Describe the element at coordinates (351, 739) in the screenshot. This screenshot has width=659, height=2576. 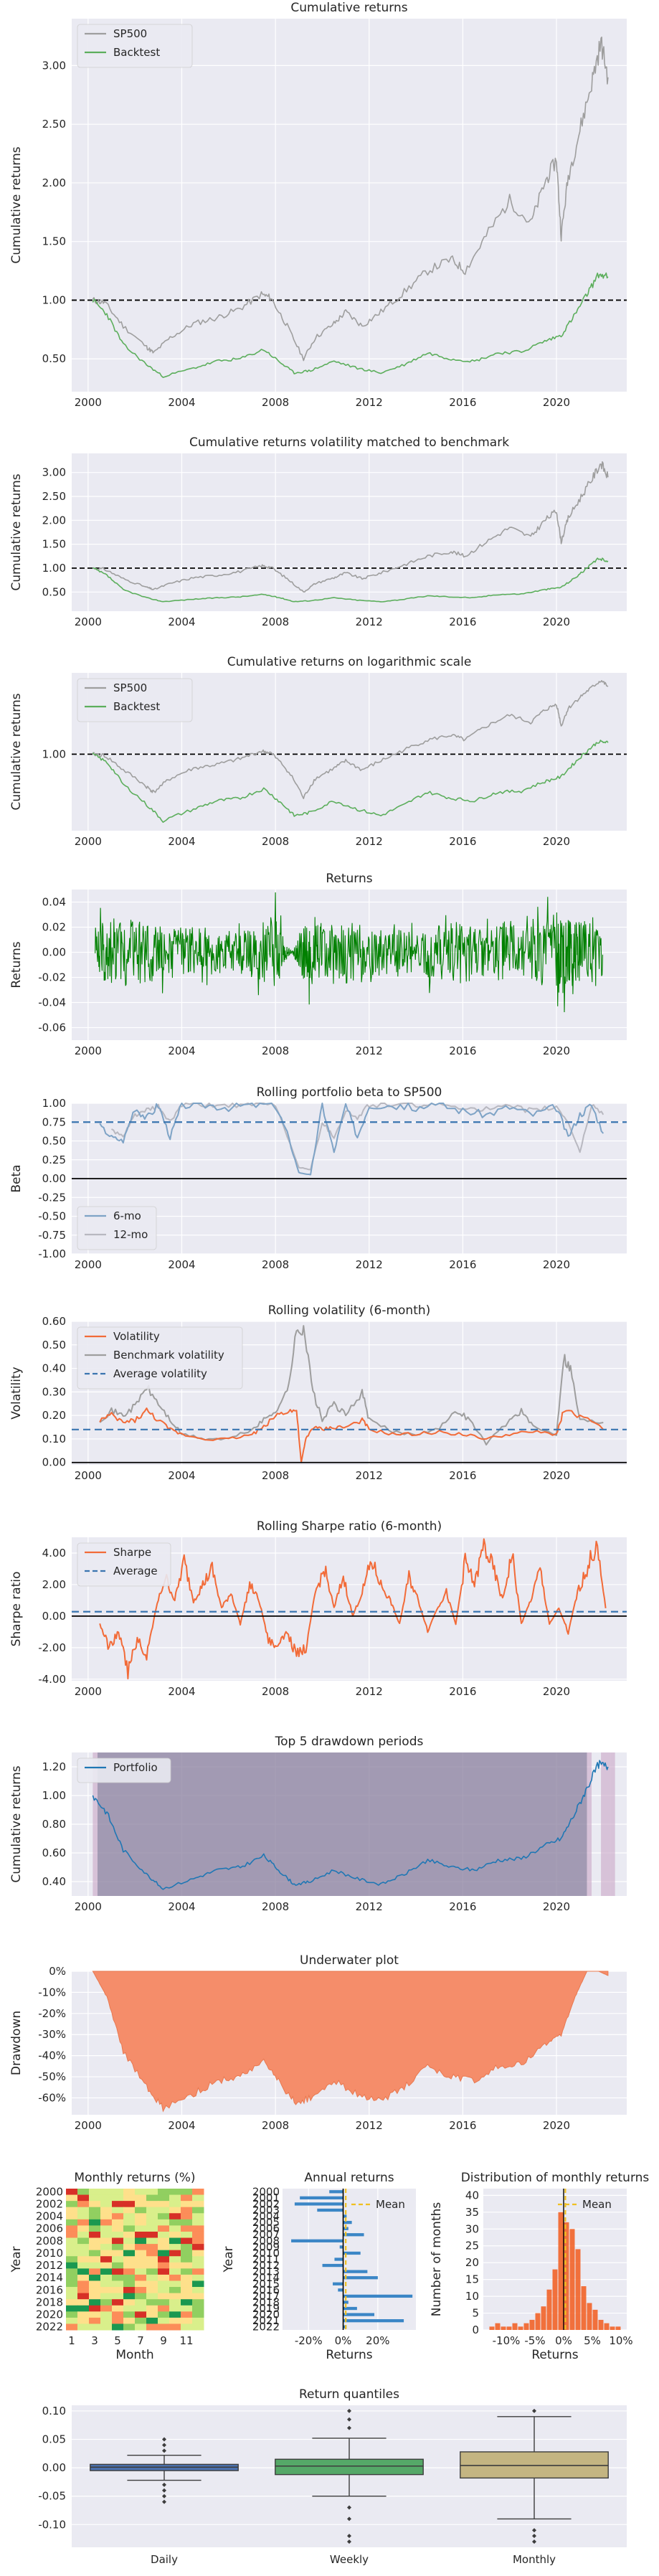
I see `series-sp500` at that location.